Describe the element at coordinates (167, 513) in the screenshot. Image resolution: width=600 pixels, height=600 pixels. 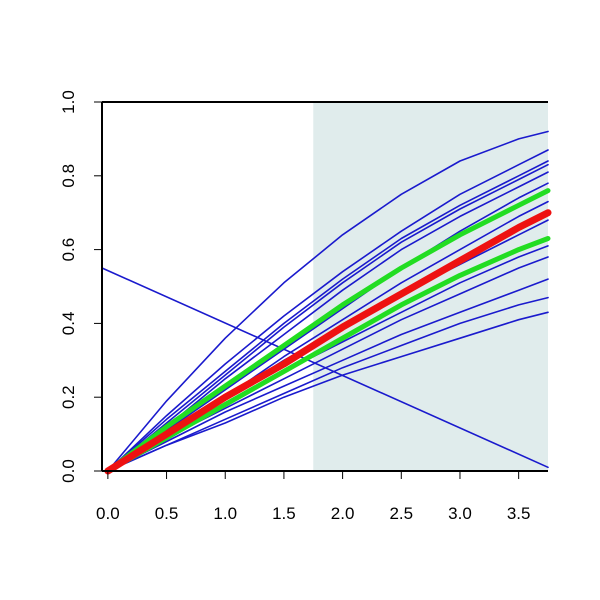
I see `x-tick-label: 0.5` at that location.